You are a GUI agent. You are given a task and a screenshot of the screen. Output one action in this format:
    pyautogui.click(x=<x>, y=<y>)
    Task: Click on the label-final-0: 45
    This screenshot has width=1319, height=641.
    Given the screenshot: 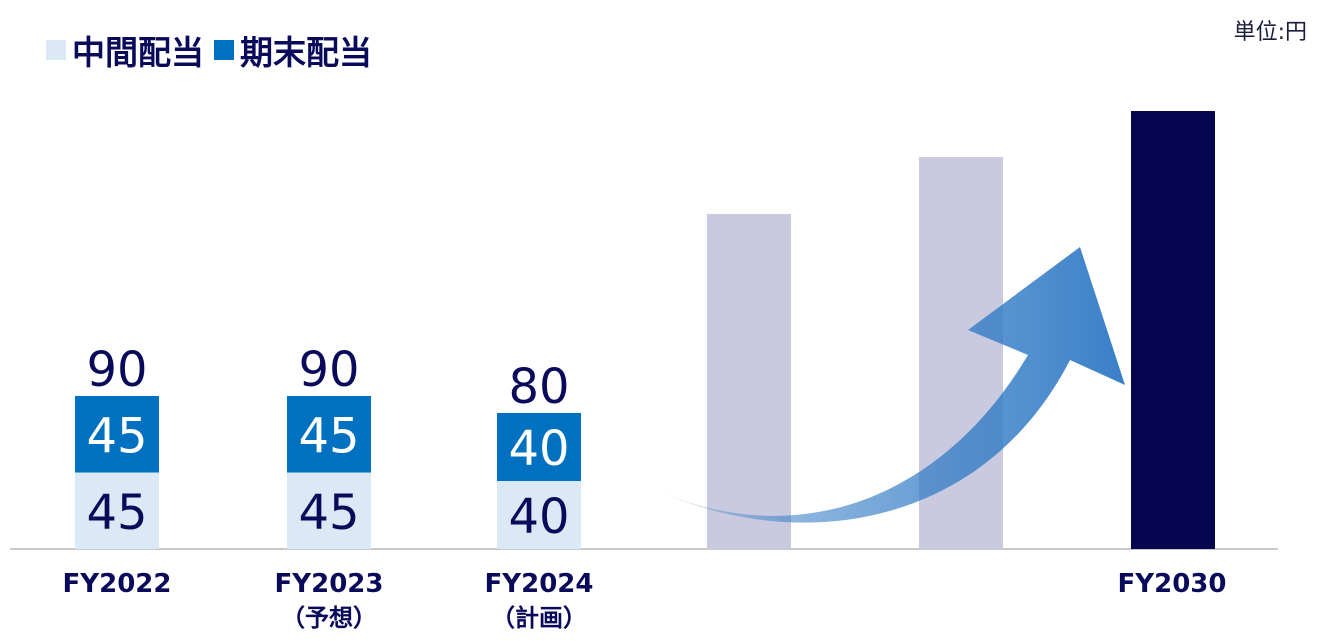 What is the action you would take?
    pyautogui.click(x=116, y=436)
    